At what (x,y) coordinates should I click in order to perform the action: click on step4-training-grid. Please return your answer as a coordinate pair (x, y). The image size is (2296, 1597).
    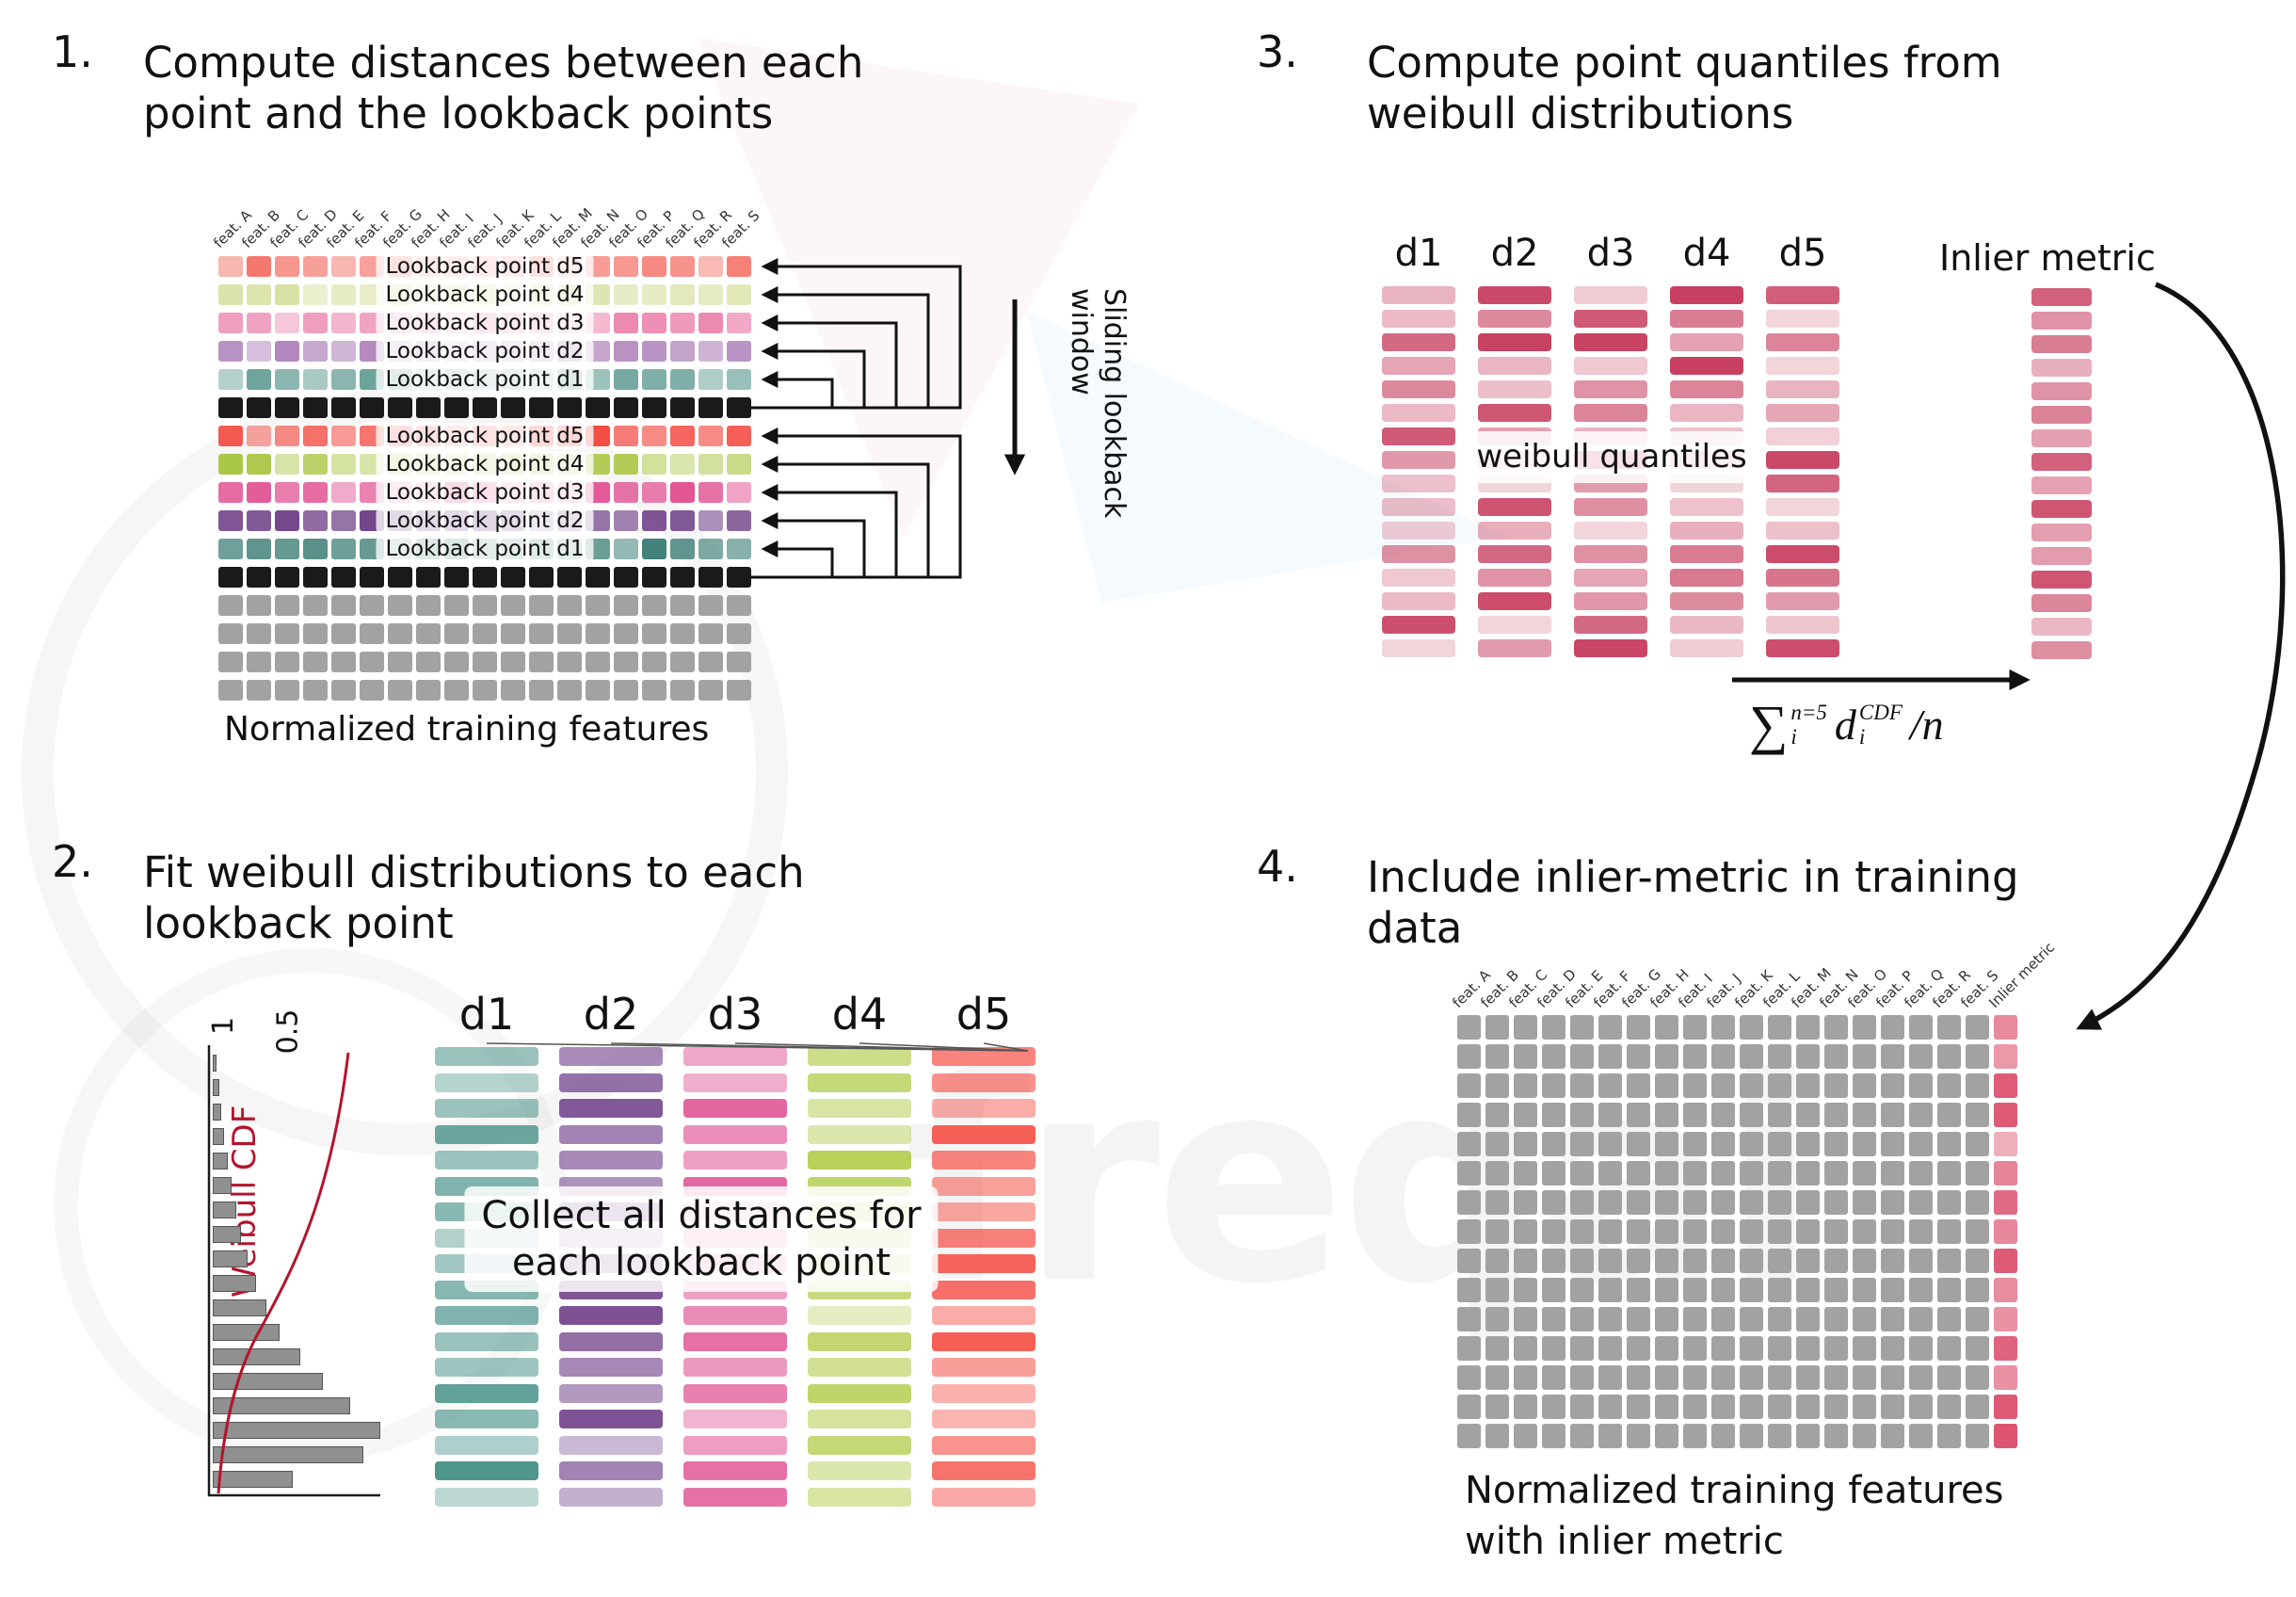
    Looking at the image, I should click on (1737, 1231).